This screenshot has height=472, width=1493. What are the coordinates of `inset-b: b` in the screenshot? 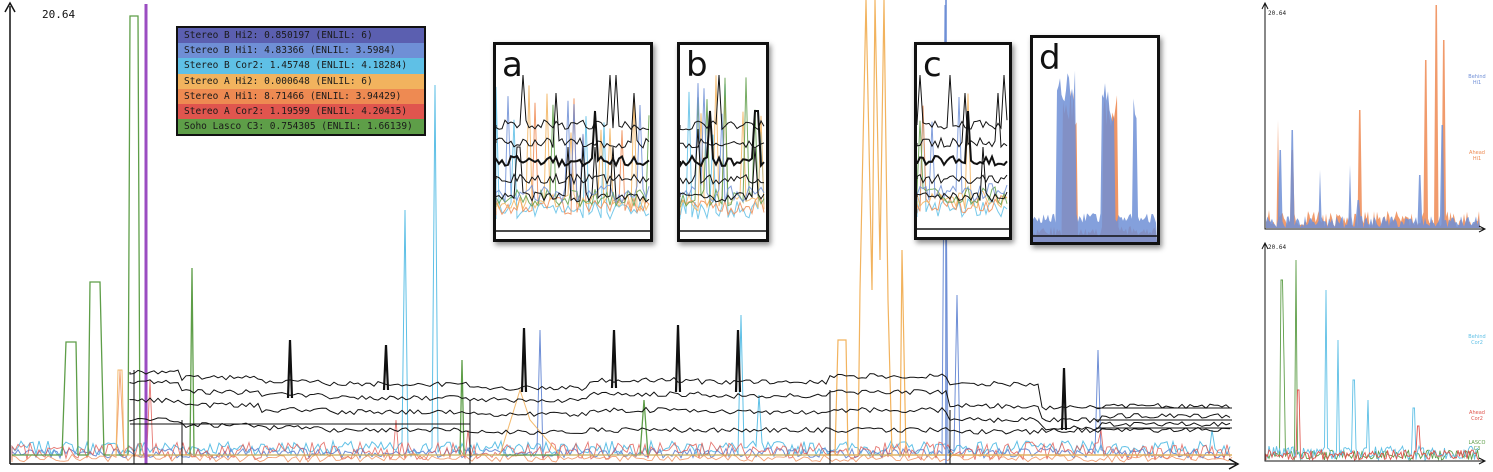 It's located at (723, 142).